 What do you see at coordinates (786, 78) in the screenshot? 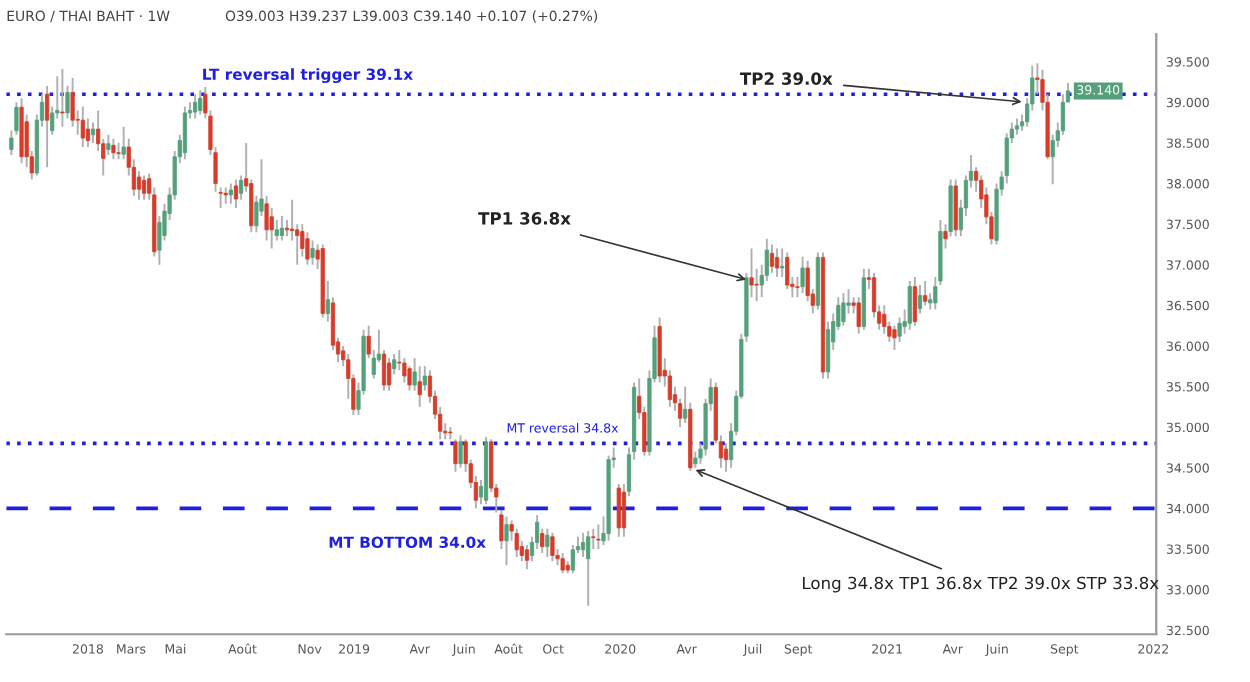
I see `annotation: TP2 39.0x` at bounding box center [786, 78].